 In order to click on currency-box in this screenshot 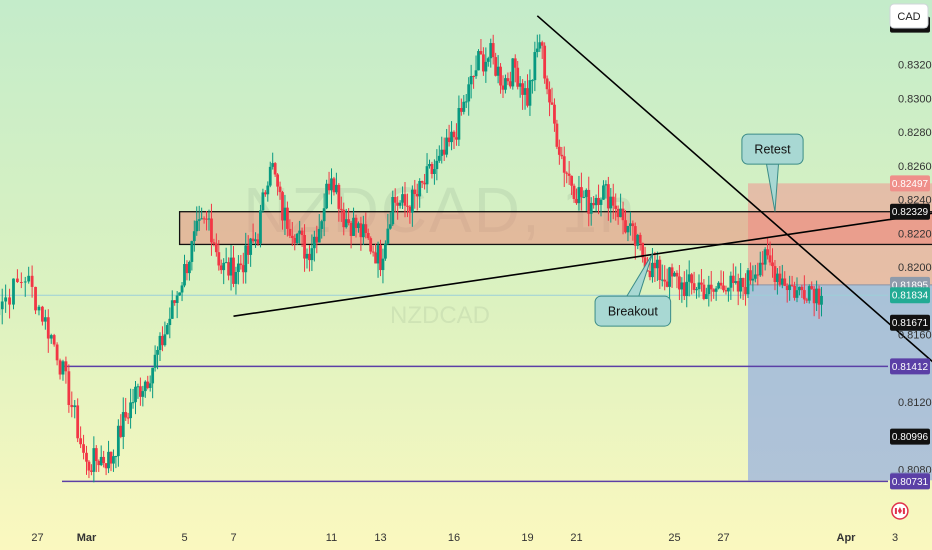, I will do `click(909, 16)`.